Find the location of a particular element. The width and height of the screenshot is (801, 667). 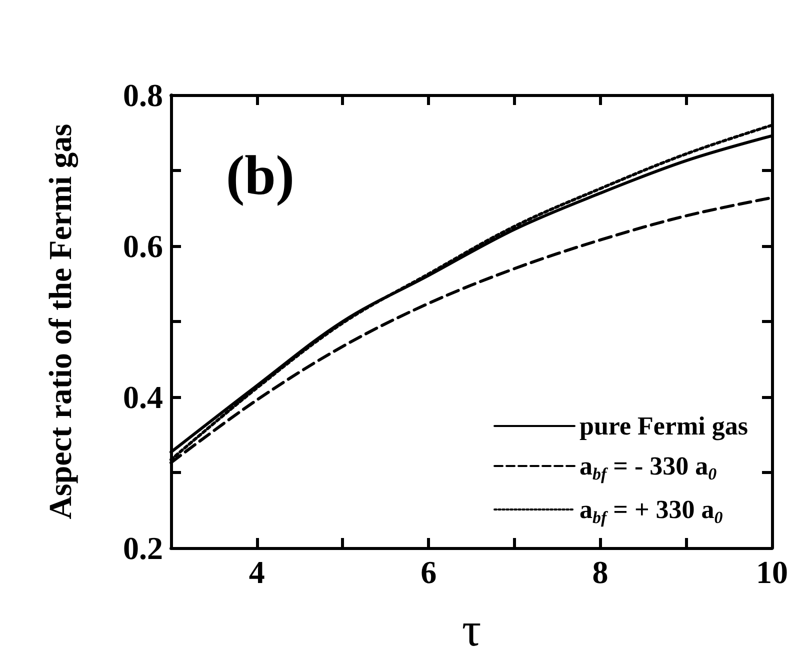

y-axis-title: Aspect ratio of the Fermi gas is located at coordinates (60, 322).